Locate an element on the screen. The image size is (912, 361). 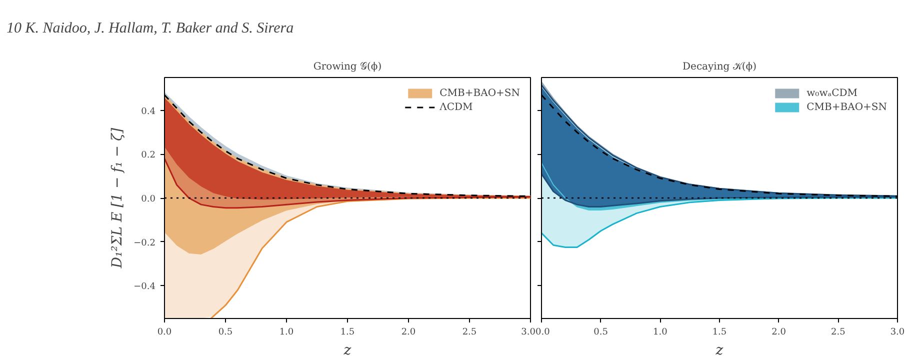
y-tick-label: 0.0 is located at coordinates (148, 199).